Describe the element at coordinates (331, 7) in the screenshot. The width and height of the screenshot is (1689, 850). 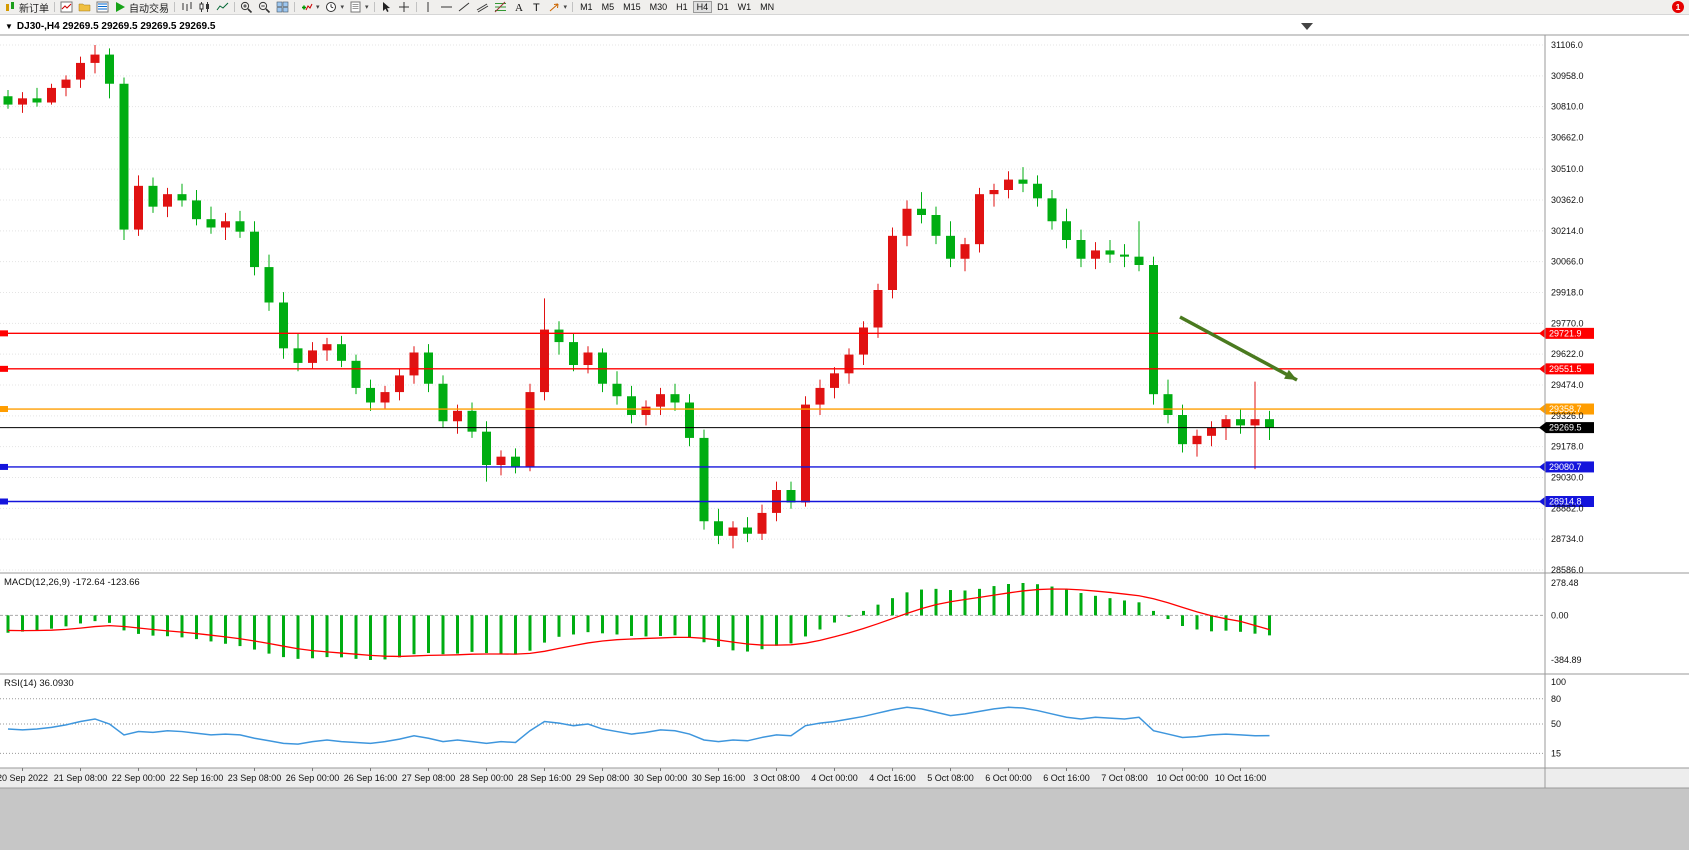
I see `clock-icon` at that location.